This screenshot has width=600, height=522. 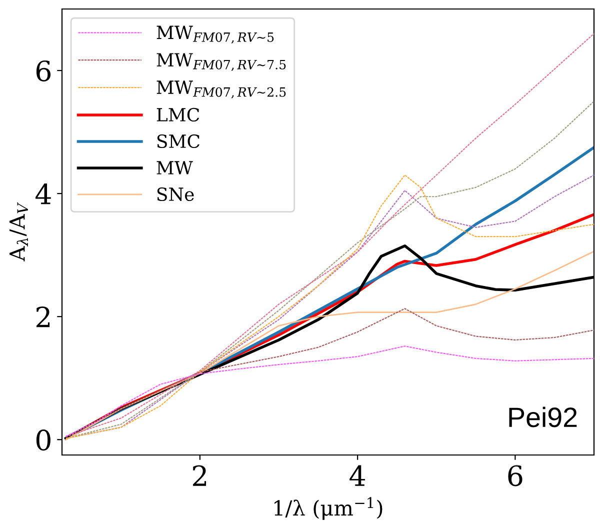 I want to click on y-tick-label: 4, so click(x=43, y=193).